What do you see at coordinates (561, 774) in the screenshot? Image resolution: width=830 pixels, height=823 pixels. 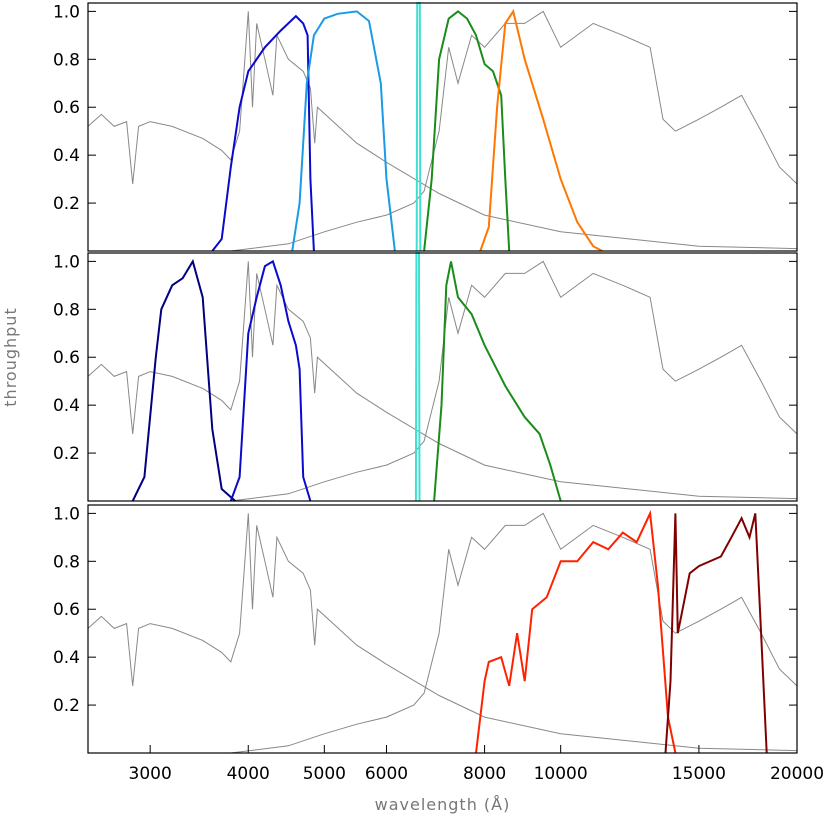 I see `x-tick-label: 10000` at bounding box center [561, 774].